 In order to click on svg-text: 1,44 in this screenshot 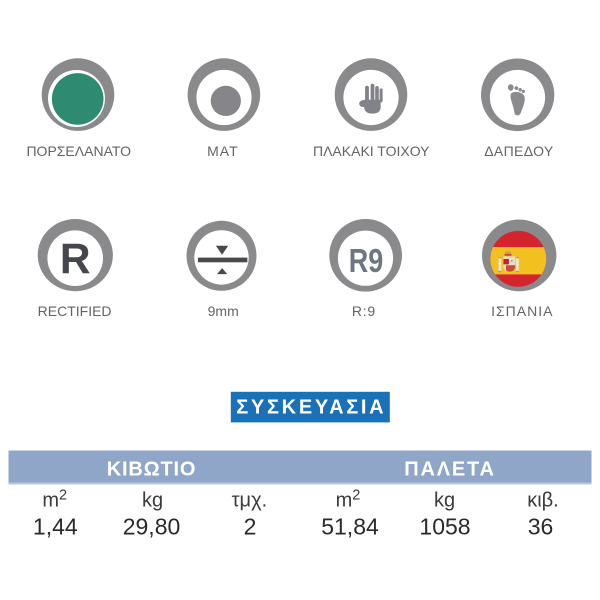, I will do `click(55, 527)`.